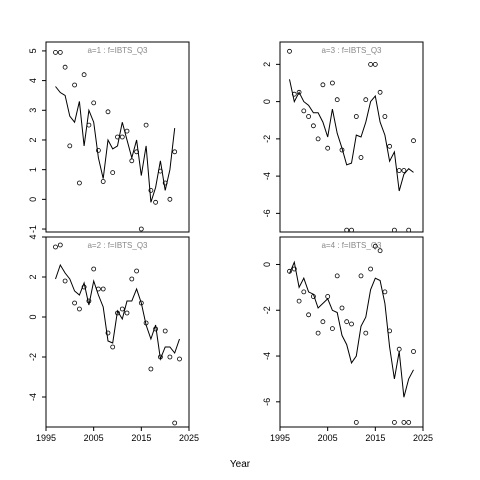  I want to click on x-tick-label: 2015, so click(141, 438).